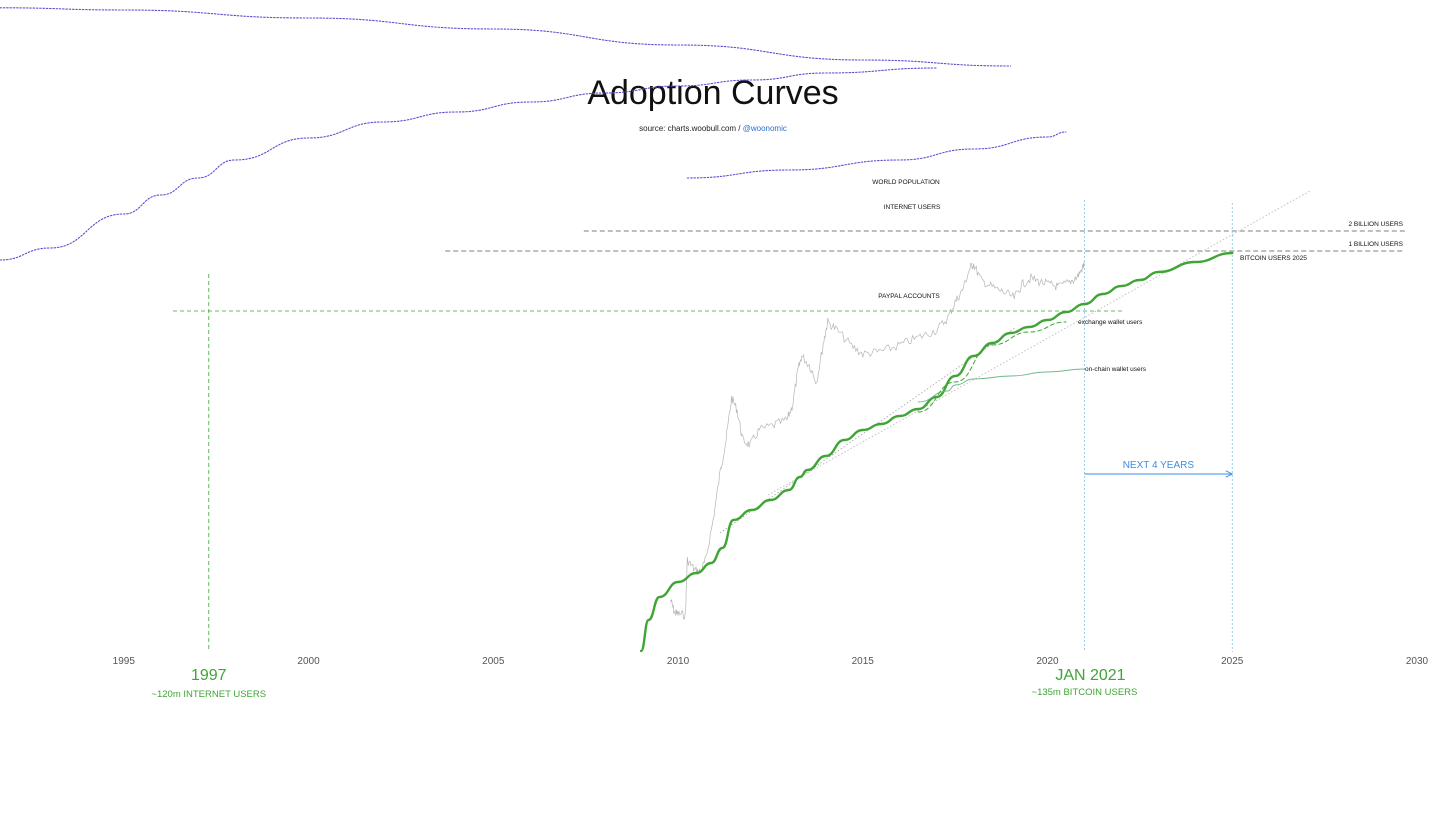 This screenshot has width=1456, height=840. What do you see at coordinates (308, 661) in the screenshot?
I see `x-tick-label-2000: 2000` at bounding box center [308, 661].